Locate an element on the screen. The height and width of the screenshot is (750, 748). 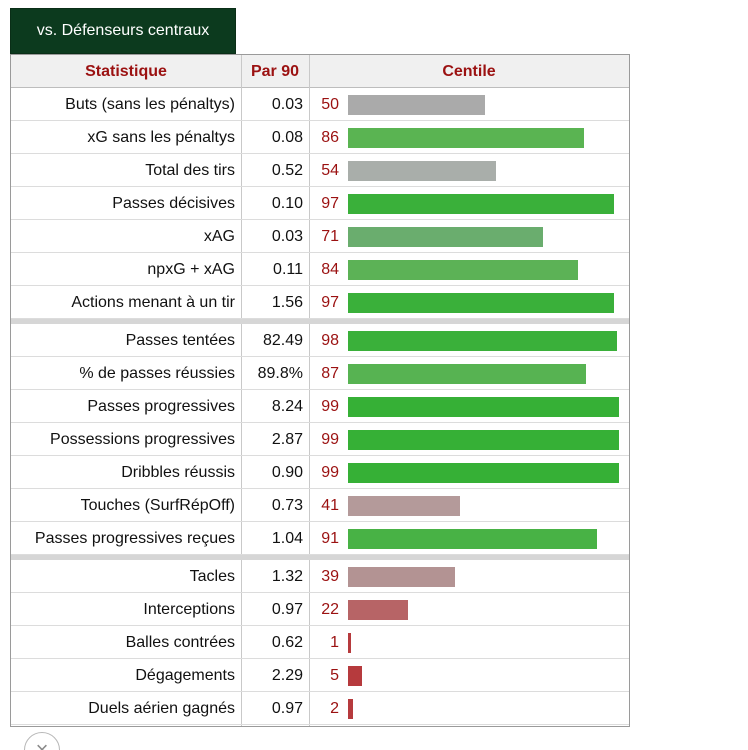
per90-value: 8.24 is located at coordinates (287, 406).